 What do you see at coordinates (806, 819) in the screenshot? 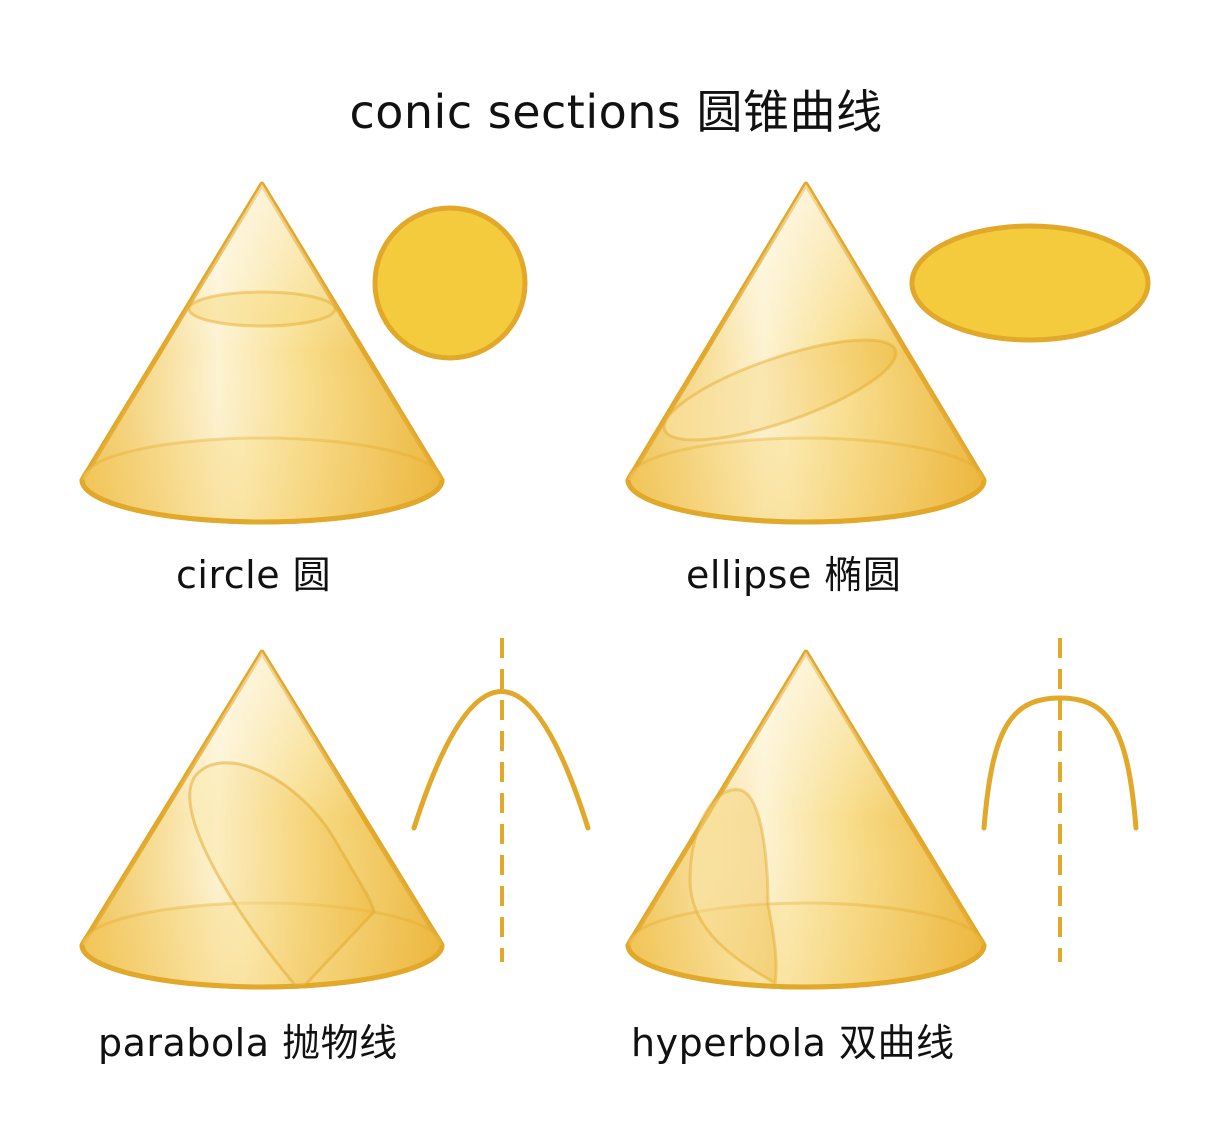
I see `hyperbola-cone` at bounding box center [806, 819].